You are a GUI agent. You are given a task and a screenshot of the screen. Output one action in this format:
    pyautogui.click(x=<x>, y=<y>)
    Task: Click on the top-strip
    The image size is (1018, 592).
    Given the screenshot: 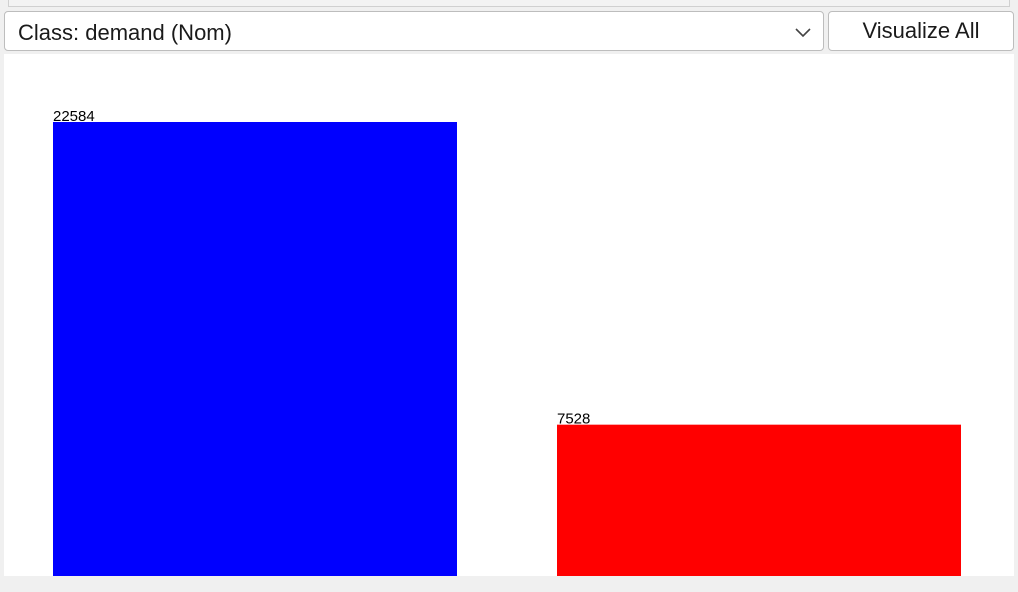 What is the action you would take?
    pyautogui.click(x=509, y=5)
    